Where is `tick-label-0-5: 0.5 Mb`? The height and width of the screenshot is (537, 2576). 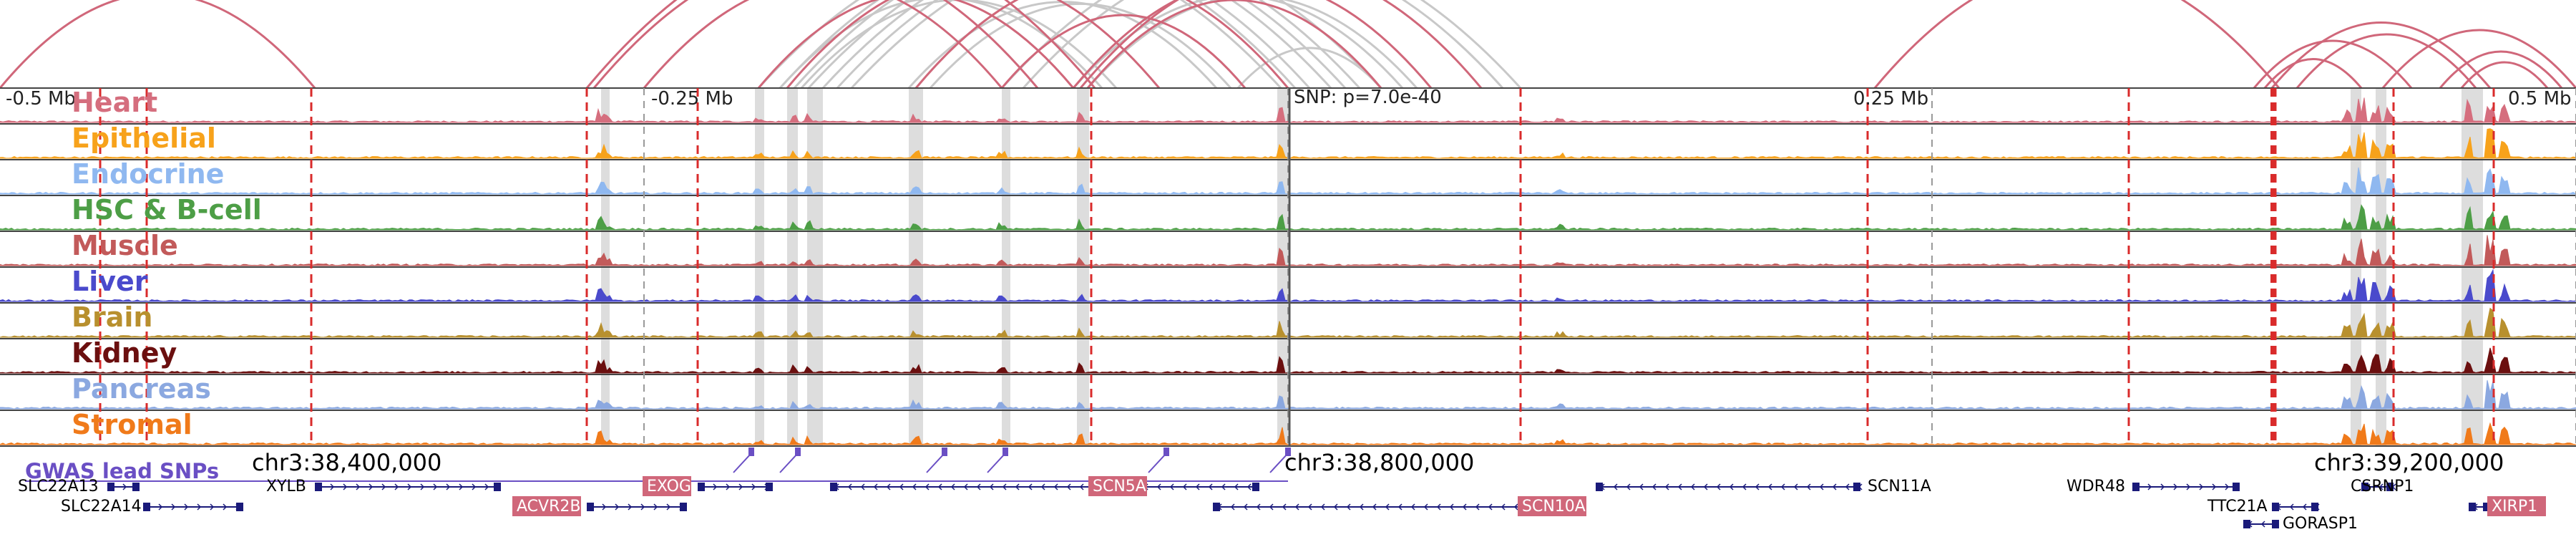 tick-label-0-5: 0.5 Mb is located at coordinates (2540, 99).